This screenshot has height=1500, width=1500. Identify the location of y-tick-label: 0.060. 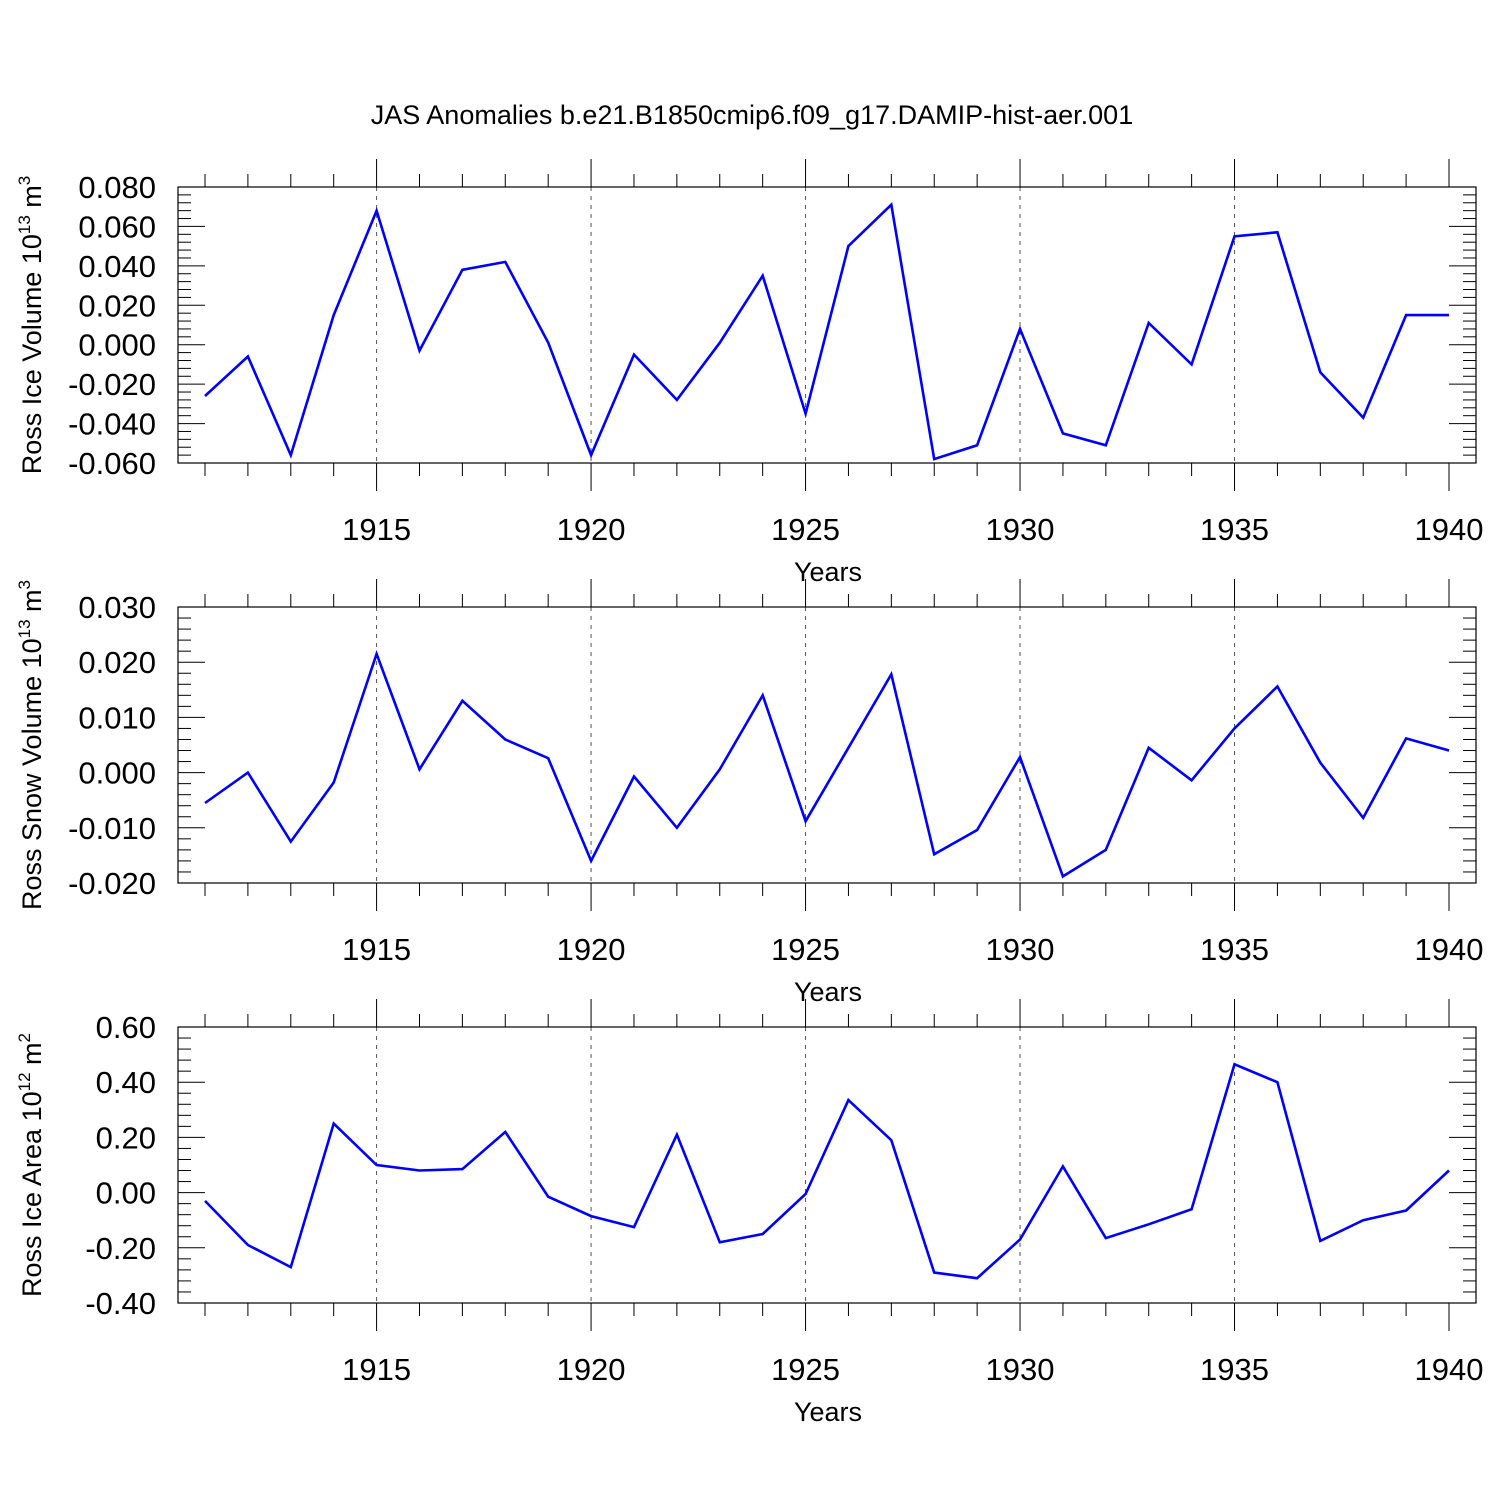
(117, 226).